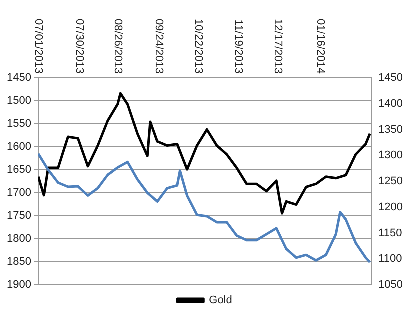 This screenshot has height=320, width=412. I want to click on x-tick-label: 08/26/2013, so click(118, 46).